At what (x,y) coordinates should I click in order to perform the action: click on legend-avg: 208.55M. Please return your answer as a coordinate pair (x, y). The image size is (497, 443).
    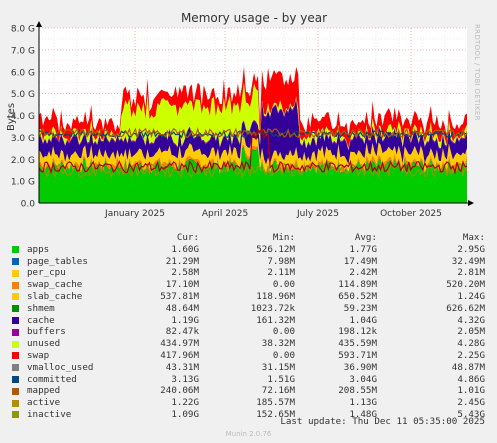
    Looking at the image, I should click on (357, 391).